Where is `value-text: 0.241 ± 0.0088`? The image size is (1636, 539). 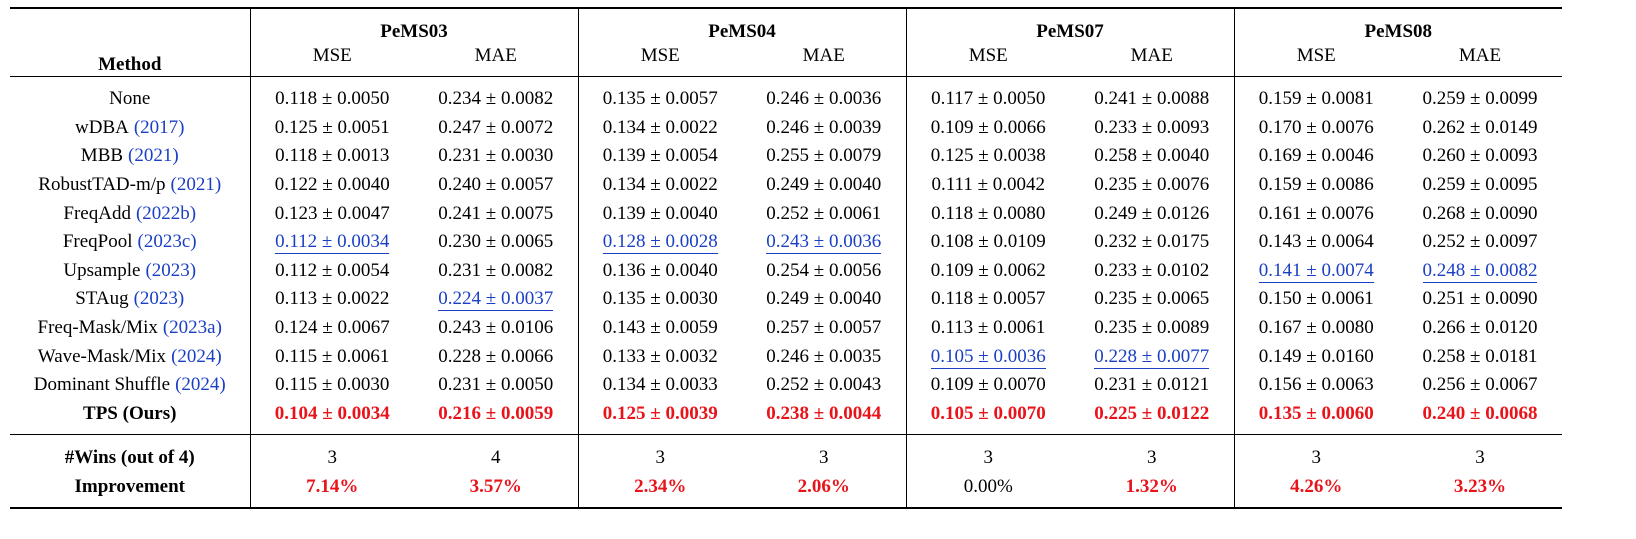 value-text: 0.241 ± 0.0088 is located at coordinates (1152, 99).